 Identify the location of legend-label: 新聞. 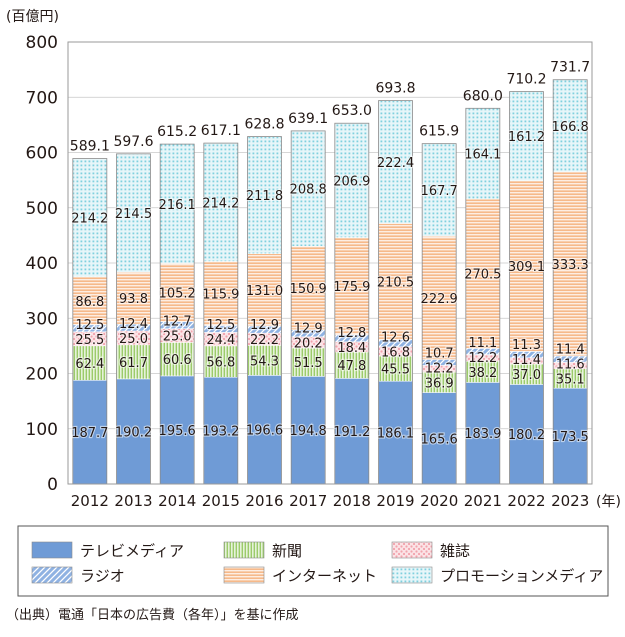
(287, 551).